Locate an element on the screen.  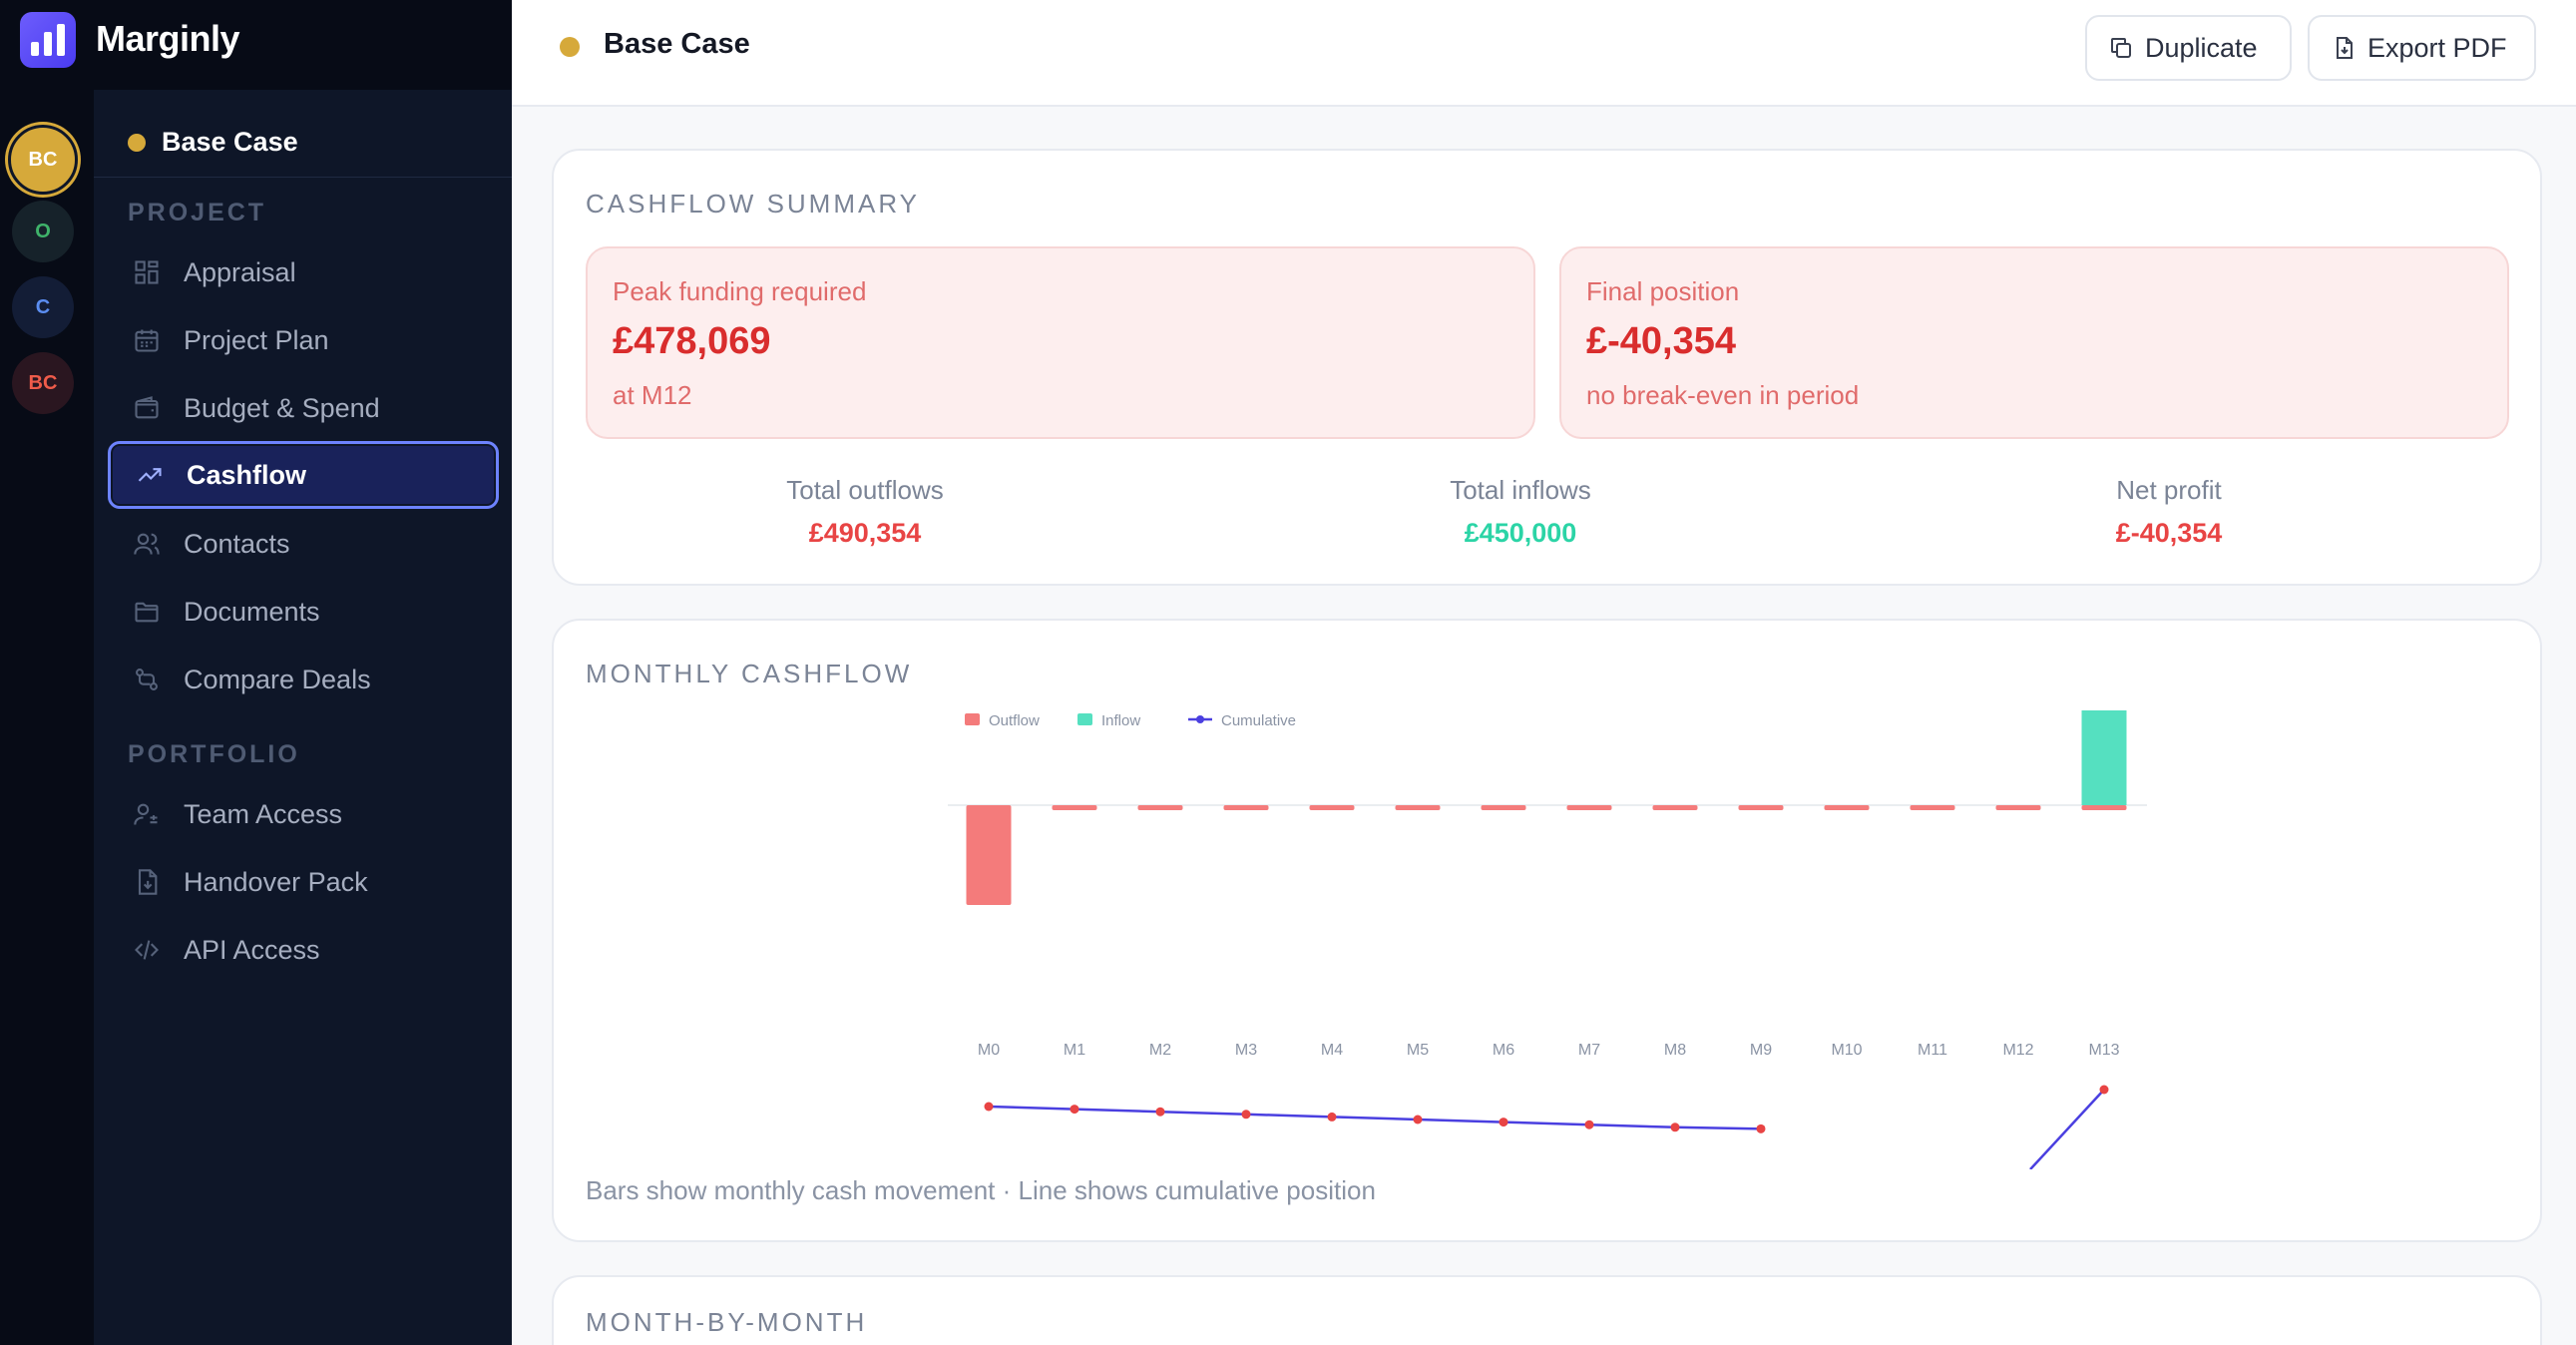
peak-funding-label: Peak funding required is located at coordinates (740, 291).